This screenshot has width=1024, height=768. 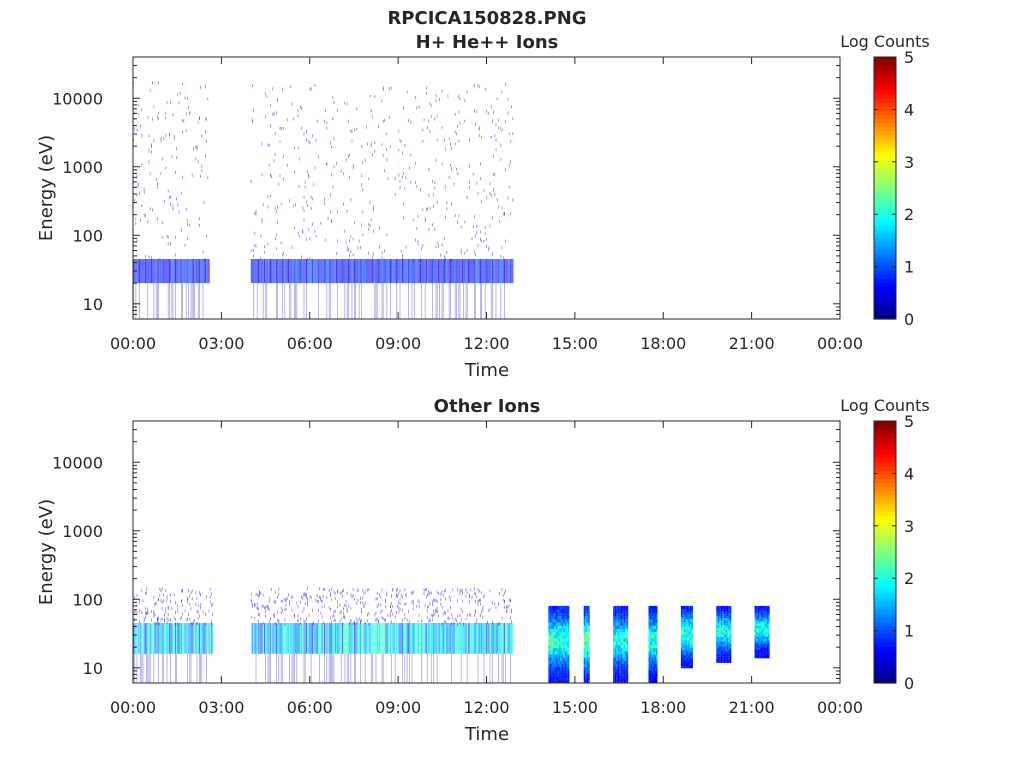 I want to click on panel-bottom-title: Other Ions, so click(x=487, y=406).